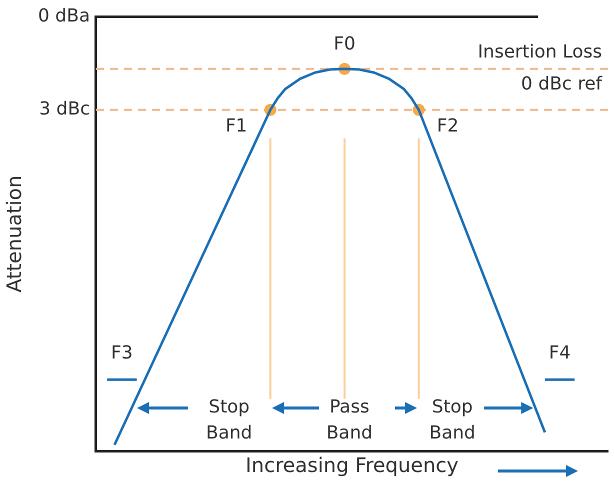 The height and width of the screenshot is (487, 614). What do you see at coordinates (14, 234) in the screenshot?
I see `y-axis-title: Attenuation` at bounding box center [14, 234].